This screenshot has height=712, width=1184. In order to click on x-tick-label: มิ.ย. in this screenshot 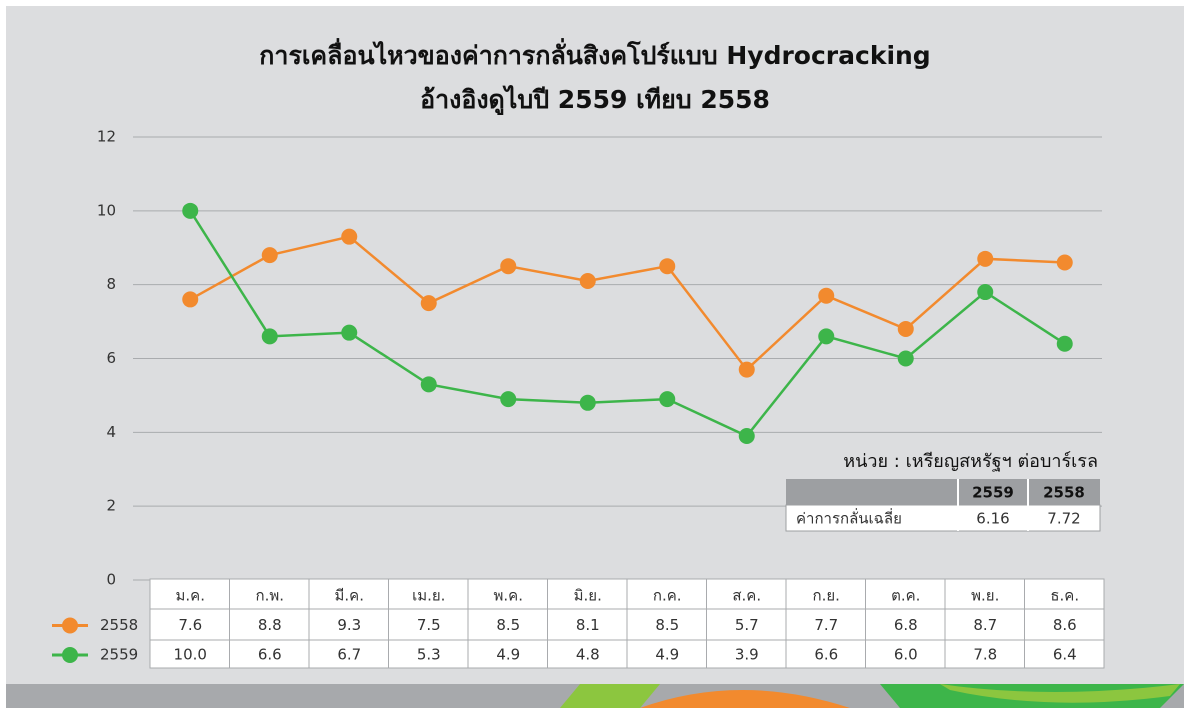, I will do `click(588, 596)`.